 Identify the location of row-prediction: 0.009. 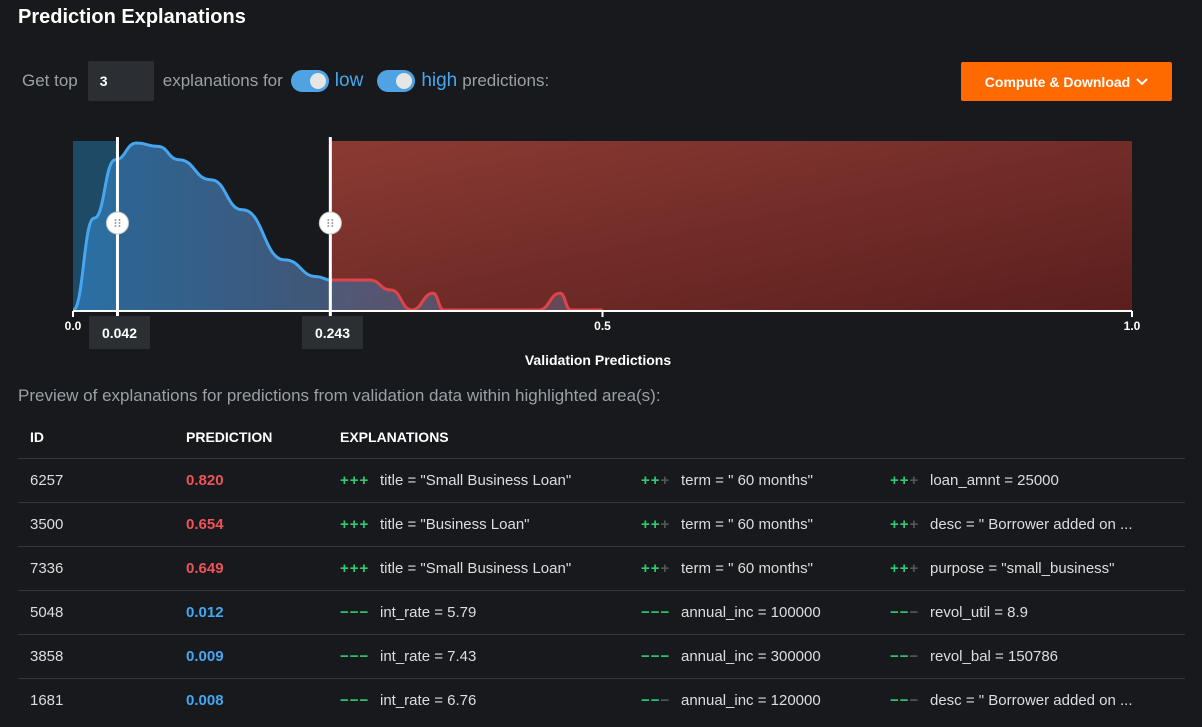
(263, 656).